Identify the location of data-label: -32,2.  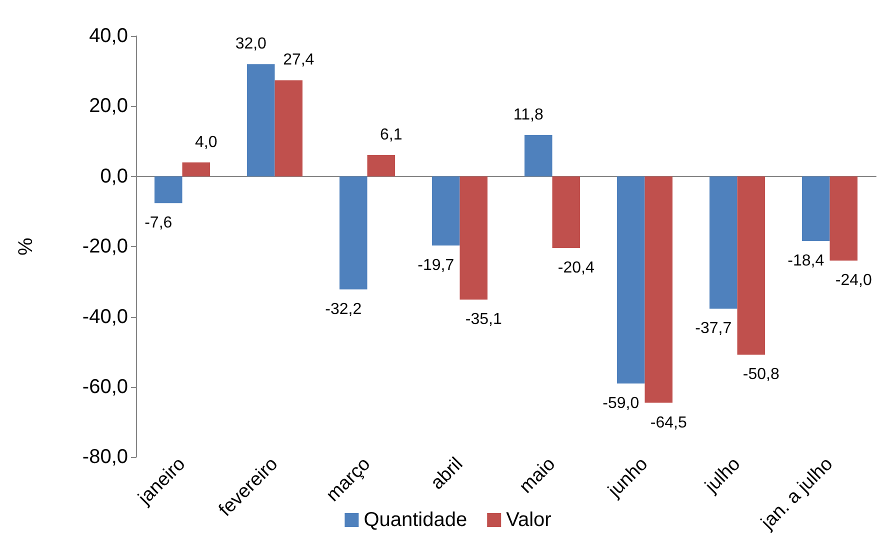
(343, 309).